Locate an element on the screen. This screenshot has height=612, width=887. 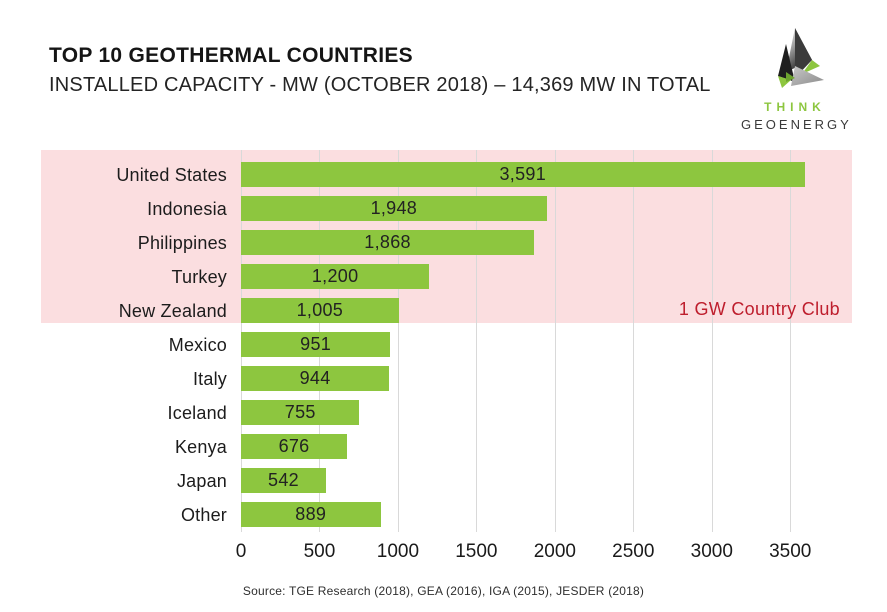
table-row: Kenya 676 is located at coordinates (426, 447).